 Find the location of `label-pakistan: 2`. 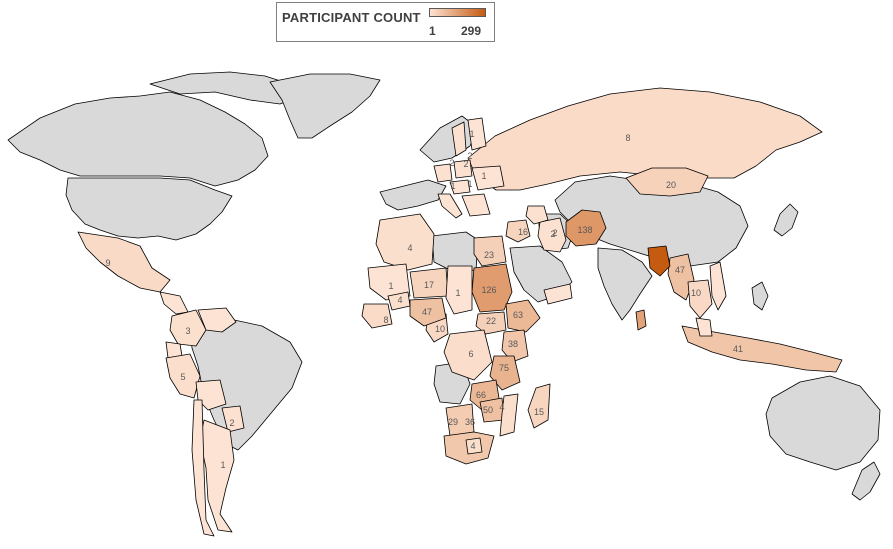

label-pakistan: 2 is located at coordinates (552, 234).